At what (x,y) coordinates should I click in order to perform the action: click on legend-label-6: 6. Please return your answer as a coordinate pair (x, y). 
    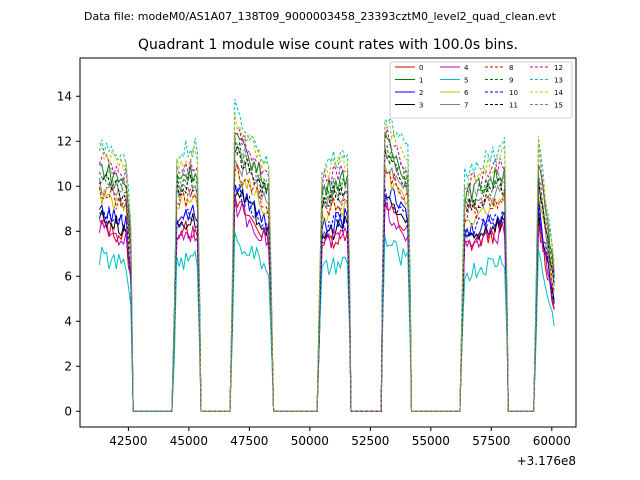
    Looking at the image, I should click on (466, 93).